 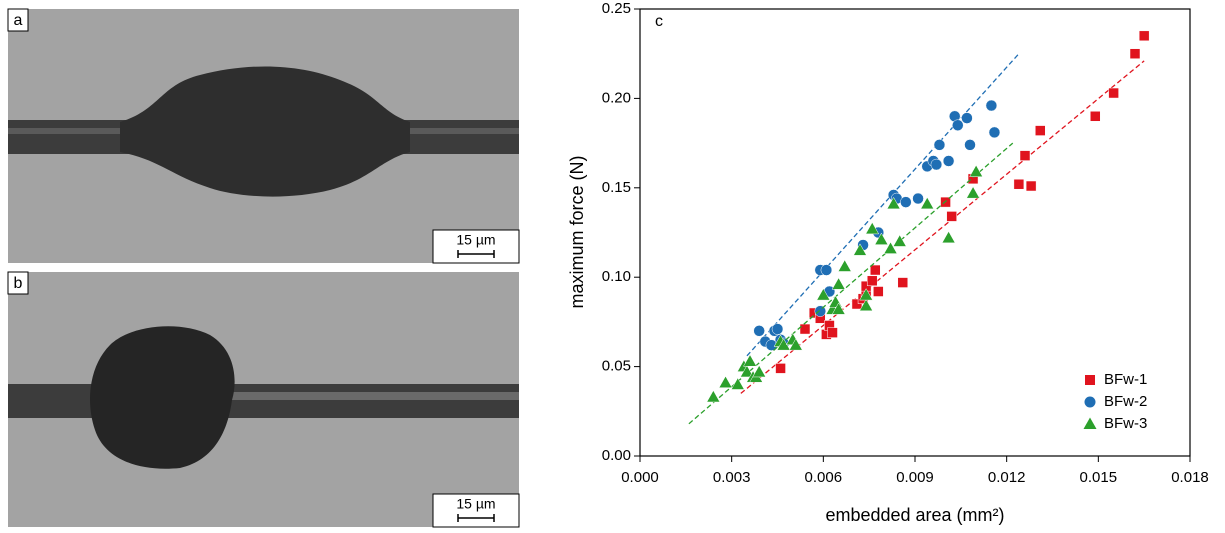 What do you see at coordinates (883, 205) in the screenshot?
I see `fit-line` at bounding box center [883, 205].